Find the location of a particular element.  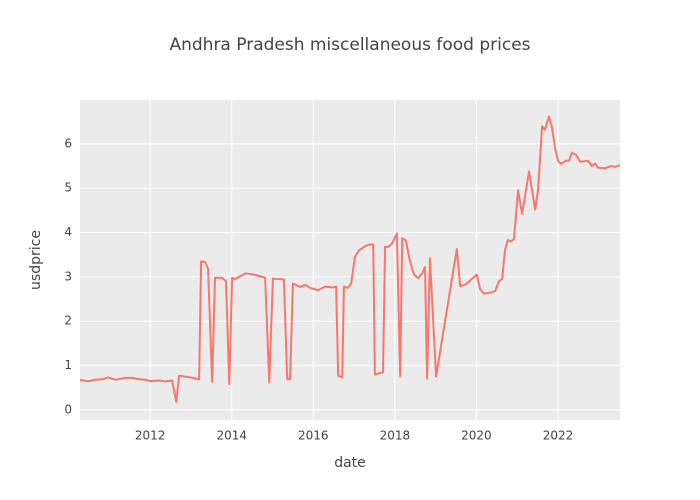

chart-title: Andhra Pradesh miscellaneous food prices is located at coordinates (349, 45).